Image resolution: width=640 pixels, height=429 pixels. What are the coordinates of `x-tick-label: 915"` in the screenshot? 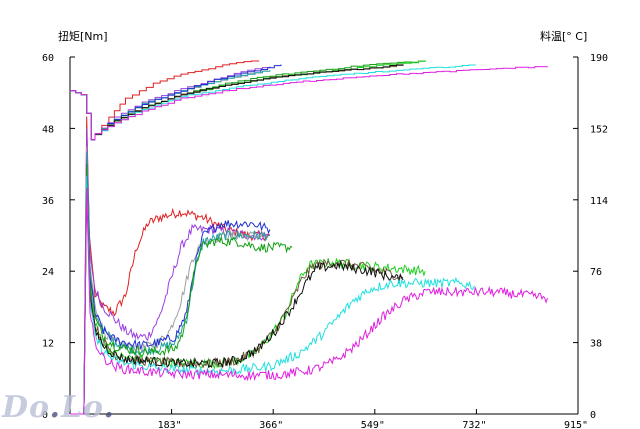 It's located at (576, 424).